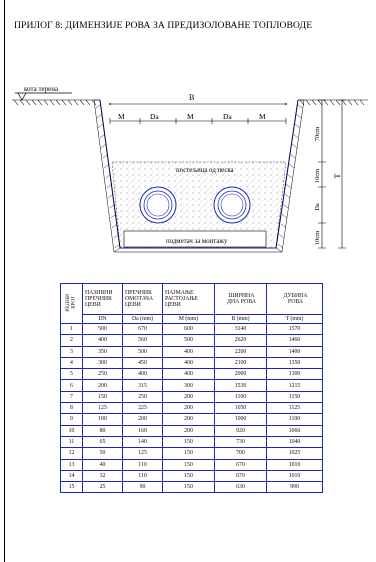 This screenshot has width=376, height=562. I want to click on table-cell: 3, so click(71, 351).